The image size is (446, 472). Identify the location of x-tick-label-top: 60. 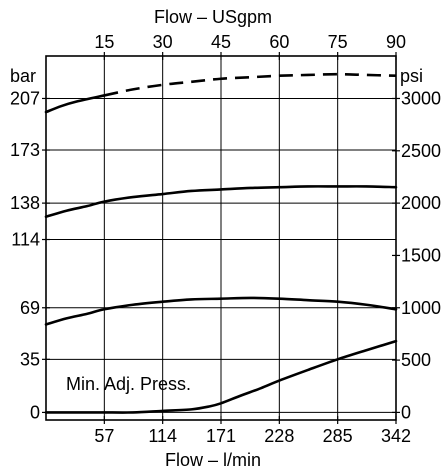
(279, 42).